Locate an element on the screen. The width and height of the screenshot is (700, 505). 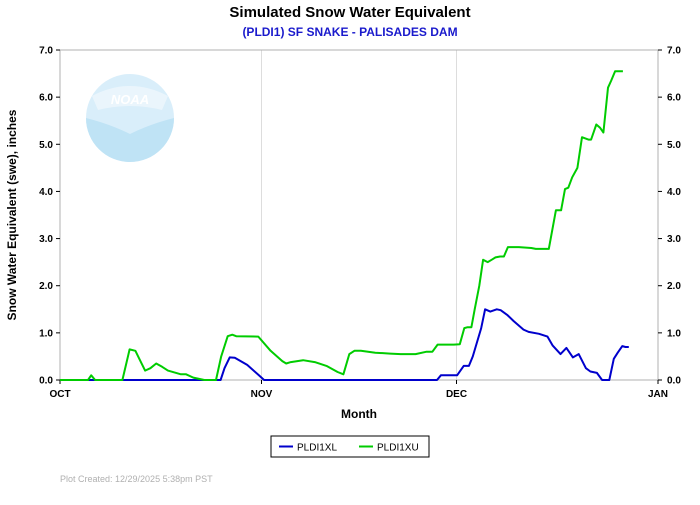
y-tick-label-left: 5.0 is located at coordinates (46, 145).